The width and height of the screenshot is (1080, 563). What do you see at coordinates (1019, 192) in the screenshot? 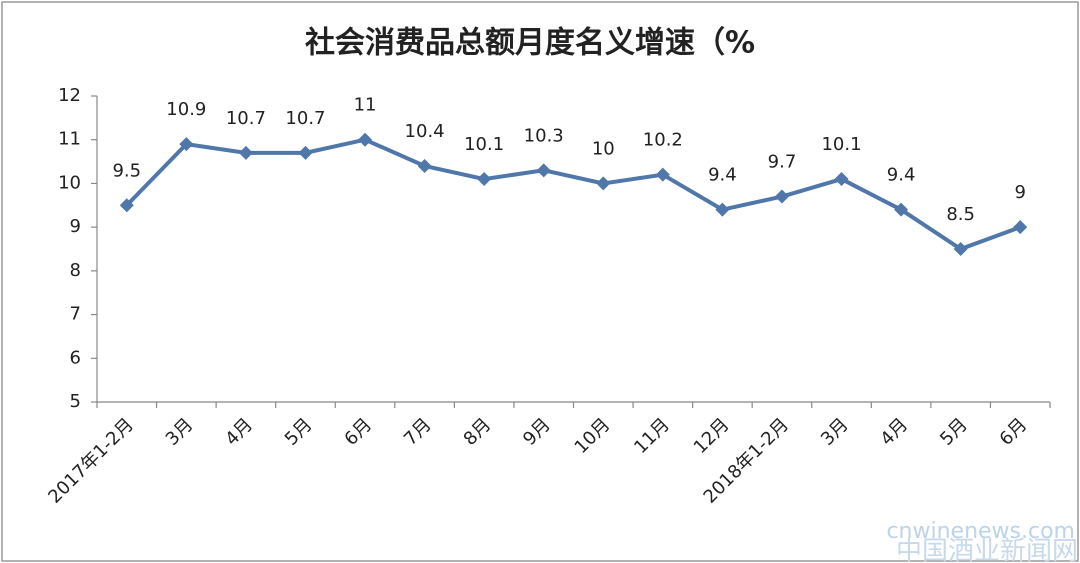
I see `value-label: 9` at bounding box center [1019, 192].